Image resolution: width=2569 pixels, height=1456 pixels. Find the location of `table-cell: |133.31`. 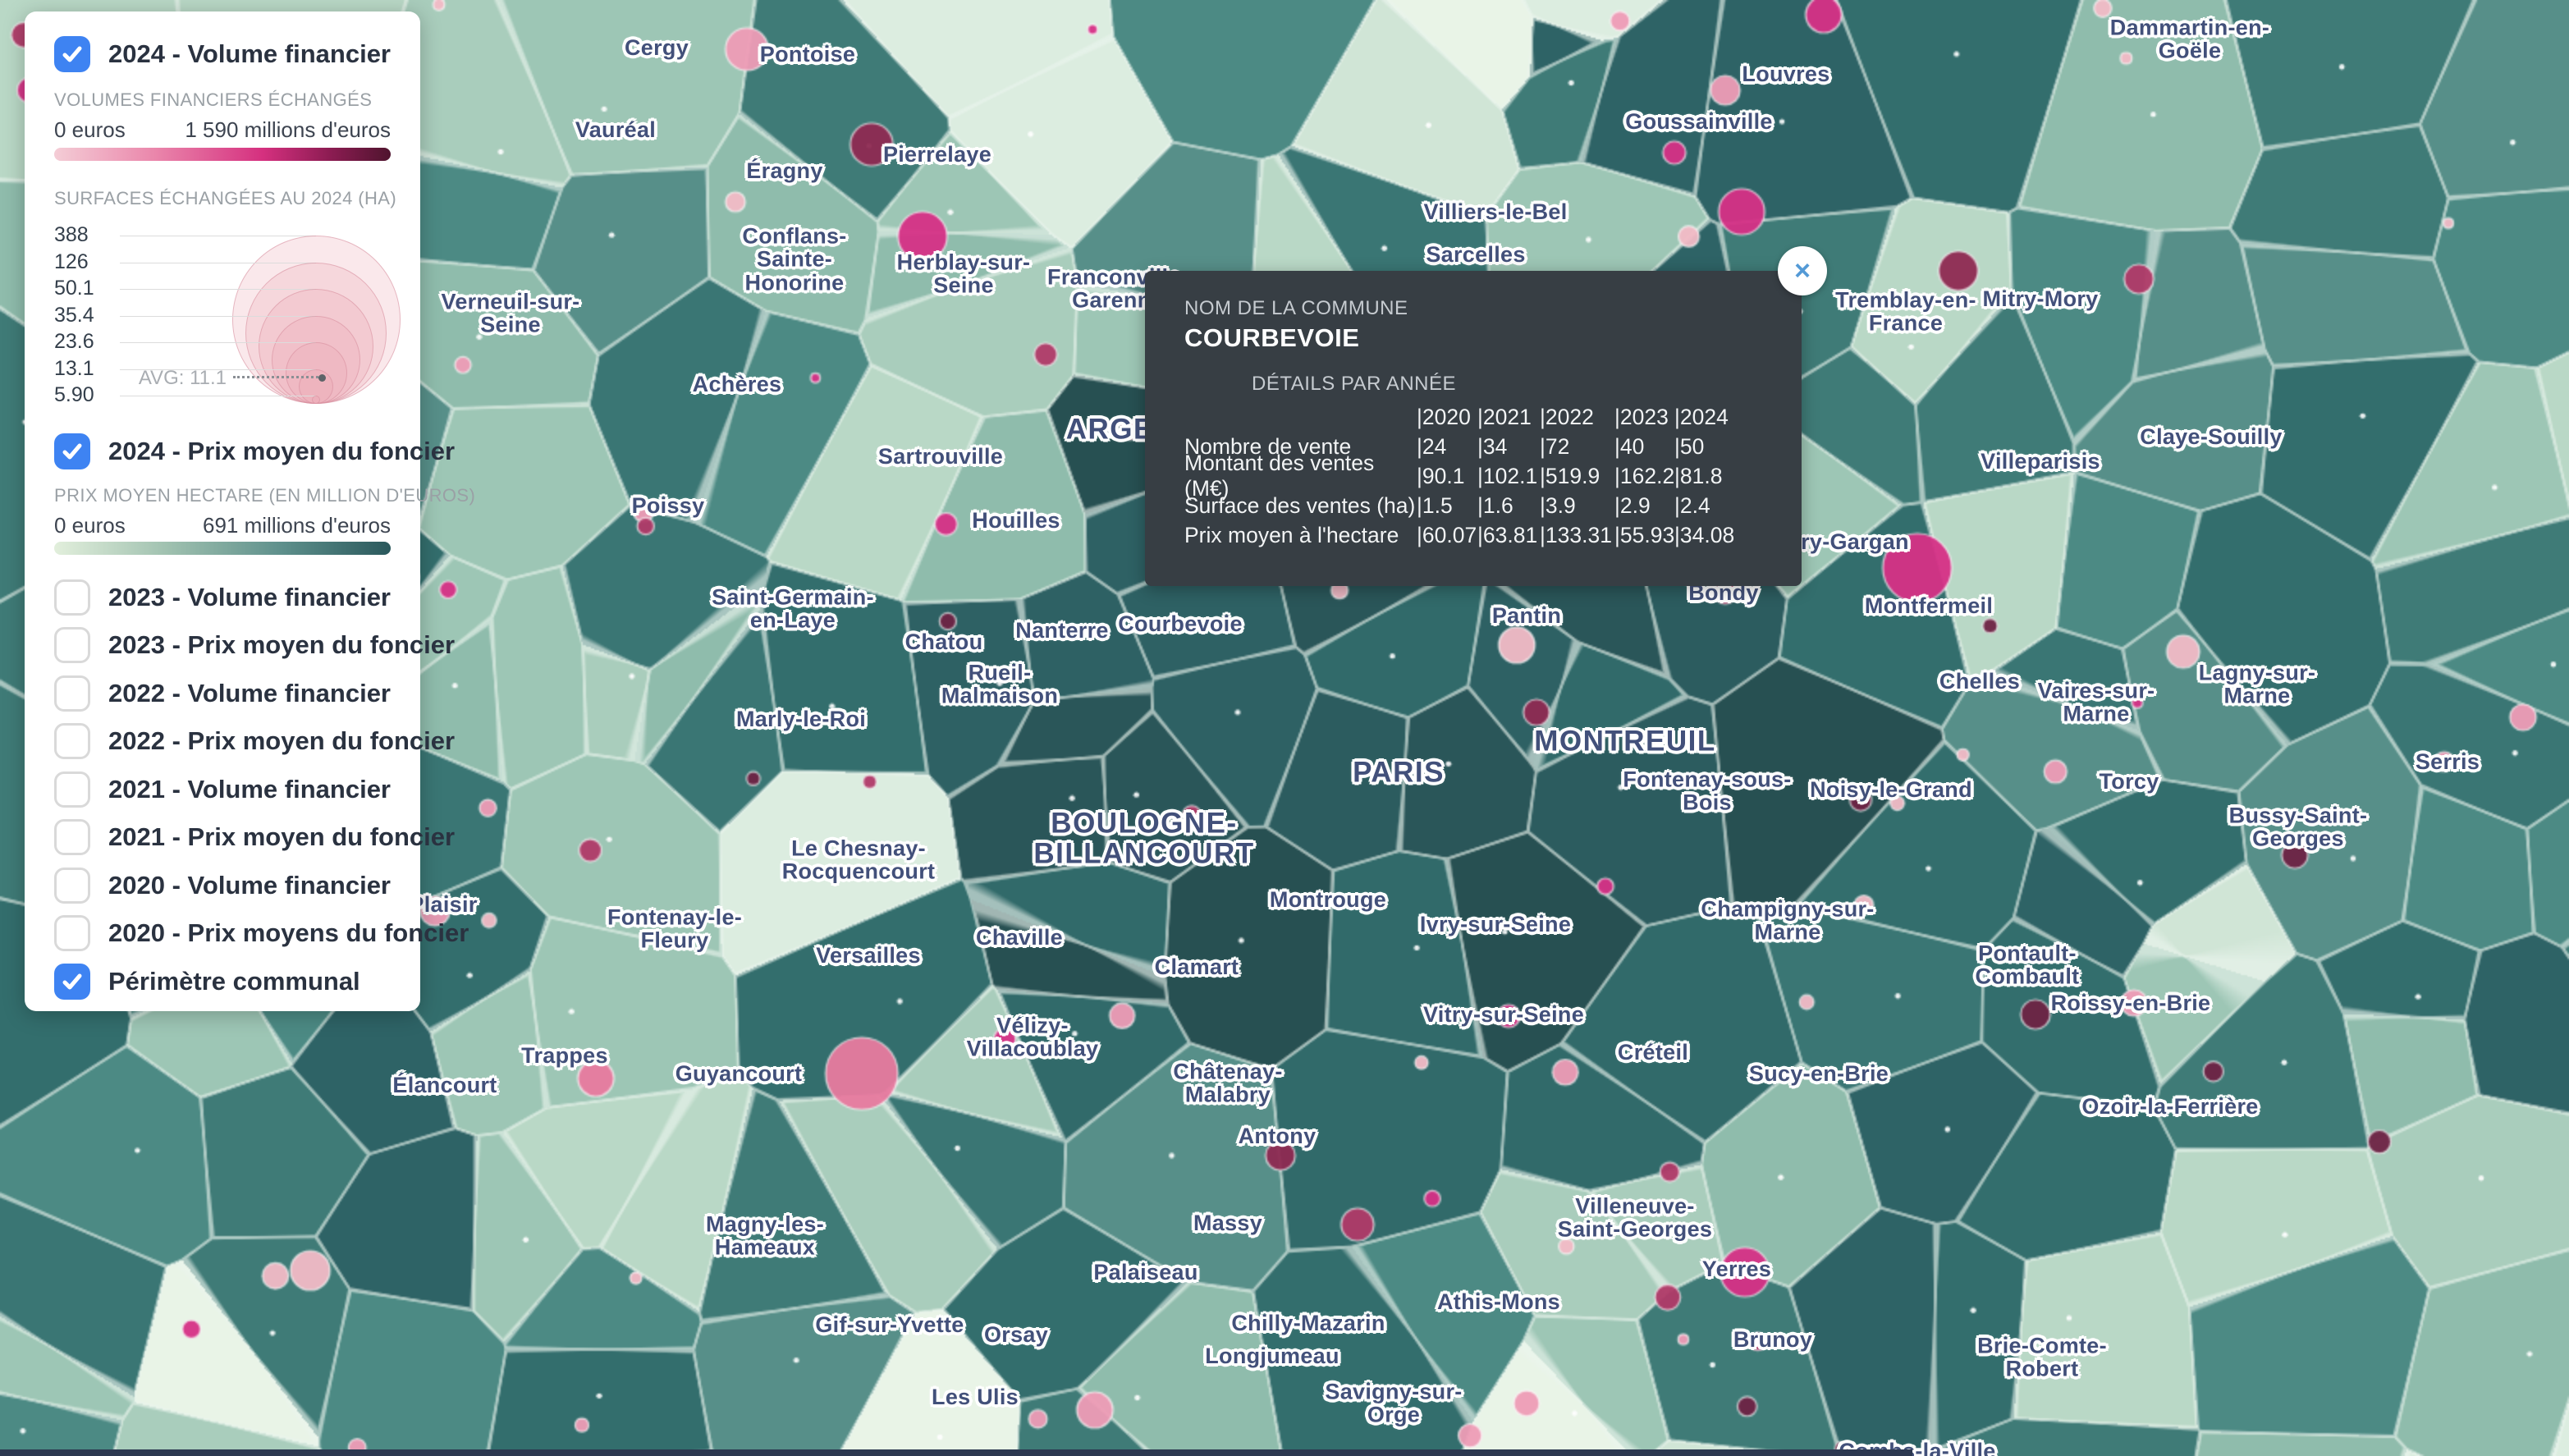

table-cell: |133.31 is located at coordinates (1576, 534).